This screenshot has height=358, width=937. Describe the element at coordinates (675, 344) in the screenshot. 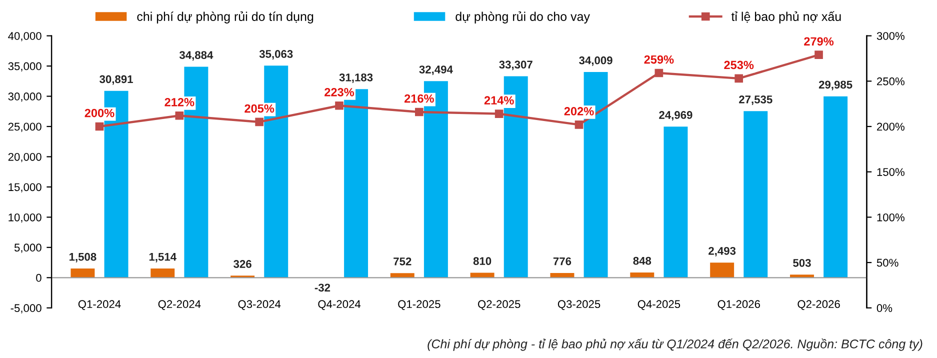

I see `text: (Chi phí dự phòng - tỉ lệ bao phủ nợ xấu từ Q1/2024 đến Q2/2026. Nguồn: BCTC công ty)` at that location.